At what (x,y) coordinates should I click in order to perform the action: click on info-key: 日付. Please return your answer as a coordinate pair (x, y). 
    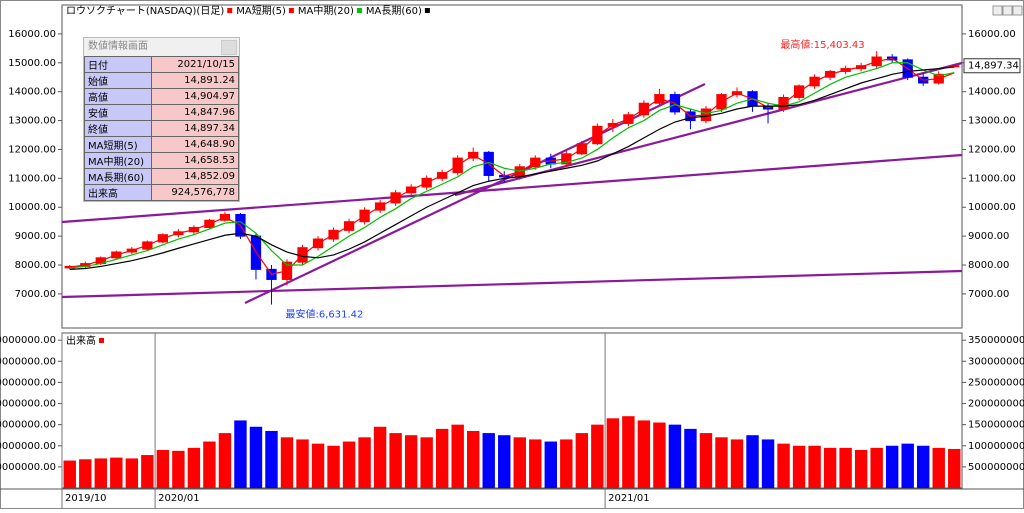
    Looking at the image, I should click on (118, 64).